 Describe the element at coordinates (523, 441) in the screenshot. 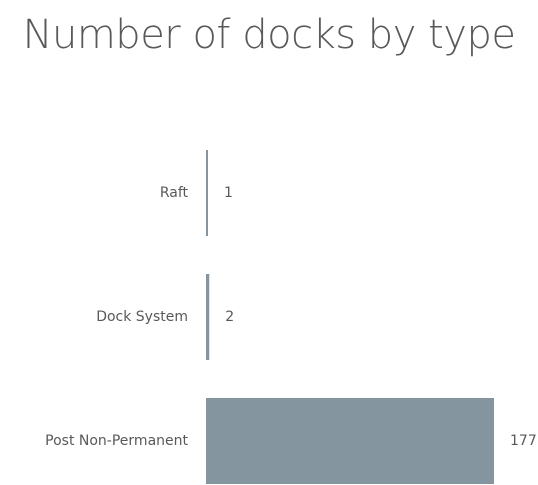

I see `data-label-post-non-permanent: 177` at that location.